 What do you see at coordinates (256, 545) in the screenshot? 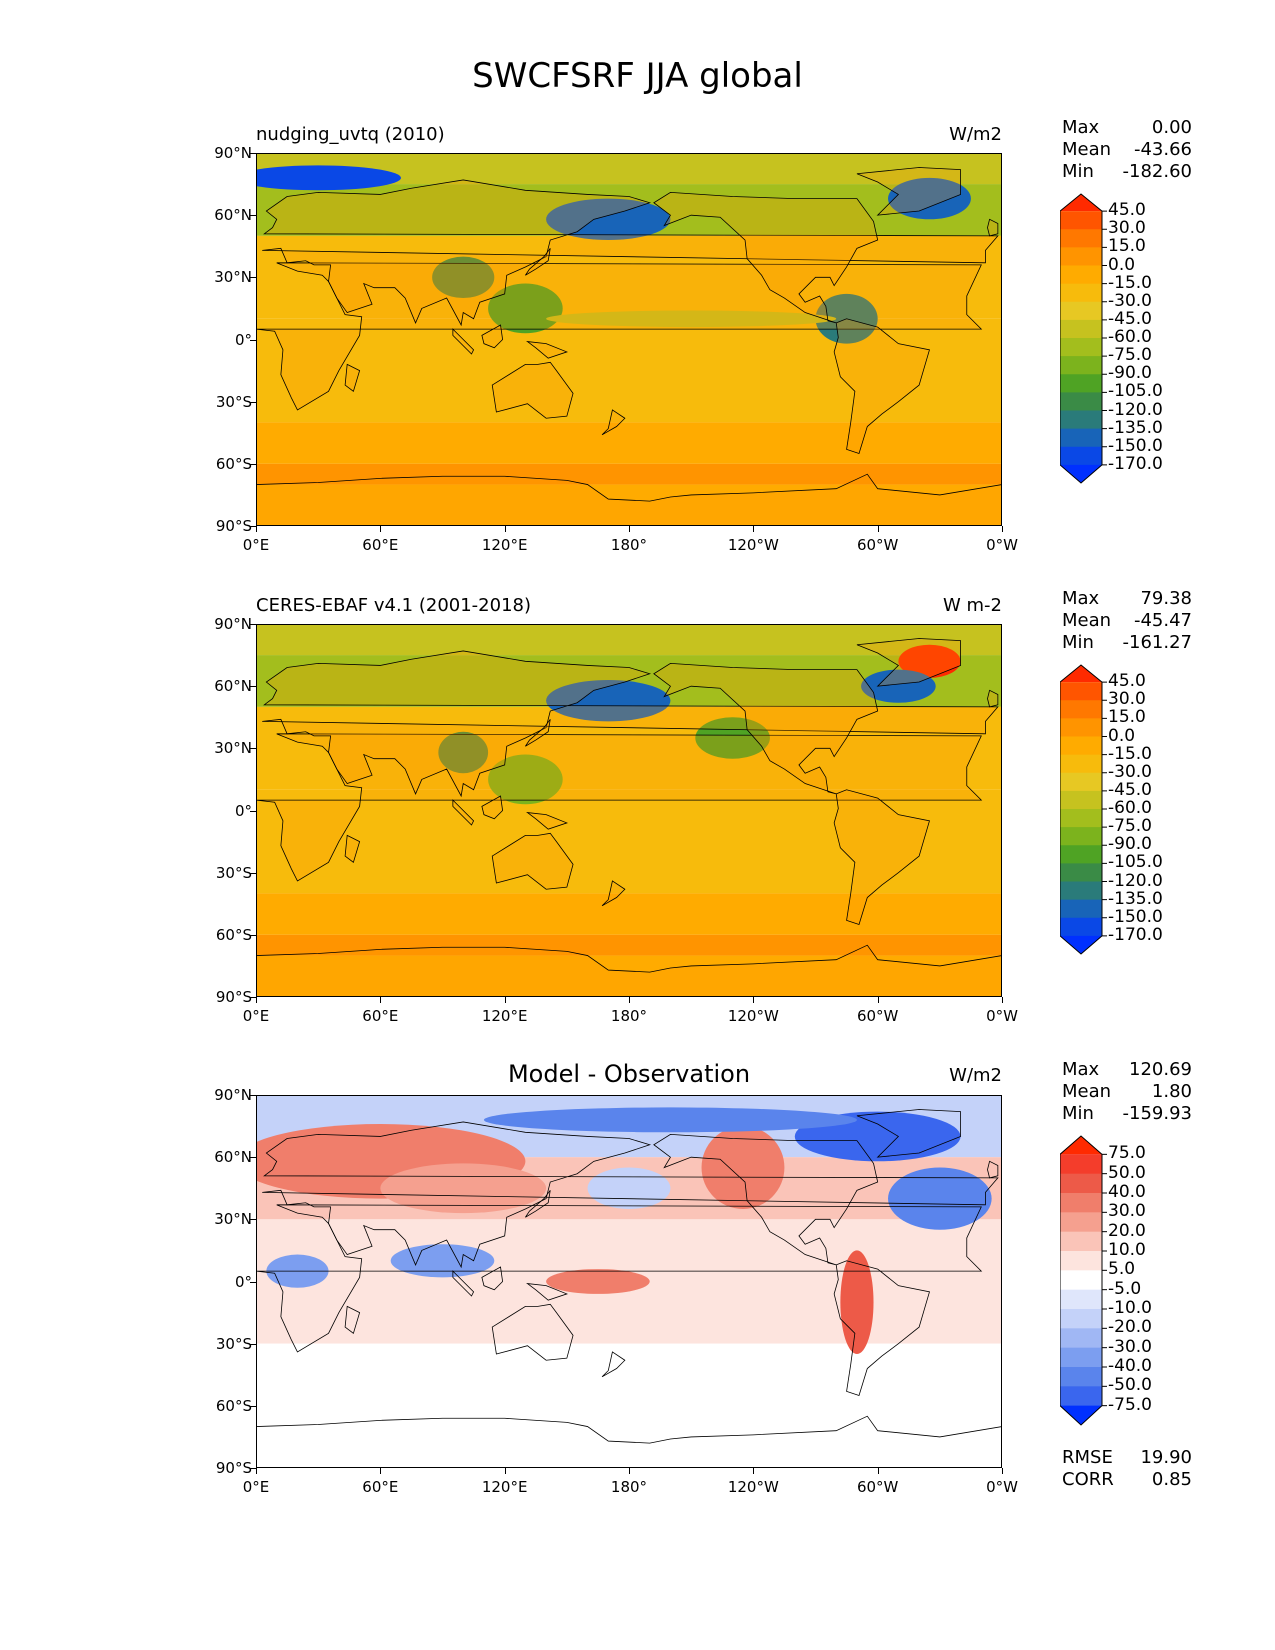
I see `x-tick-label: 0°E` at bounding box center [256, 545].